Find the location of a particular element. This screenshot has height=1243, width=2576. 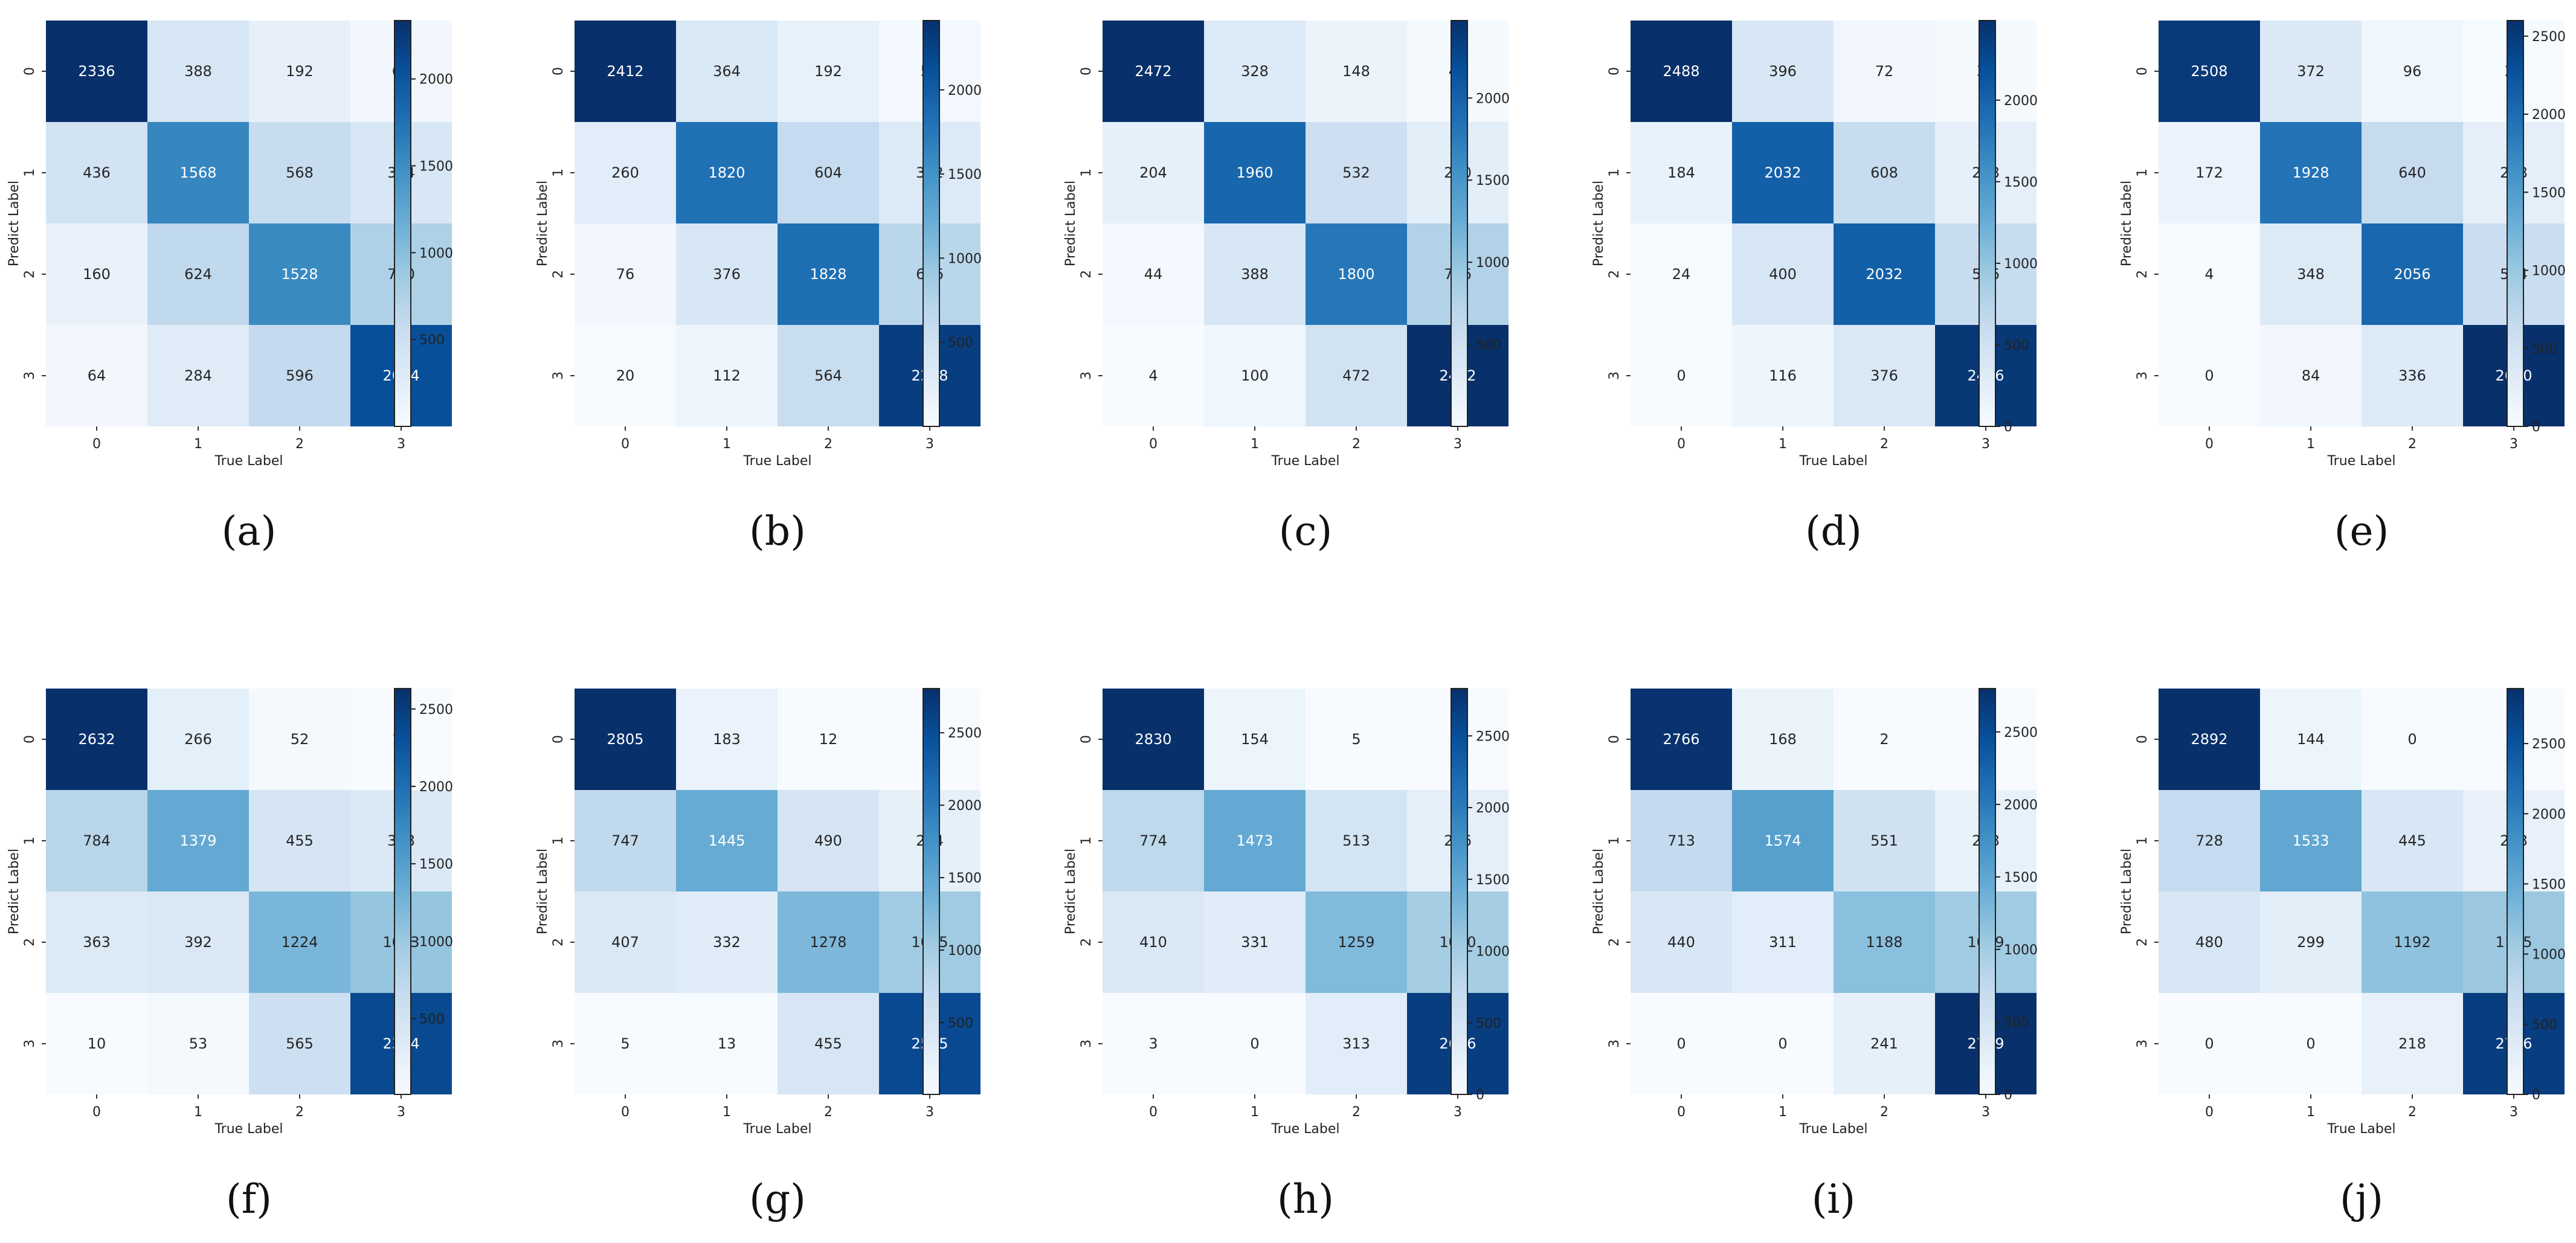

cell-value-label: 713 is located at coordinates (1681, 840).